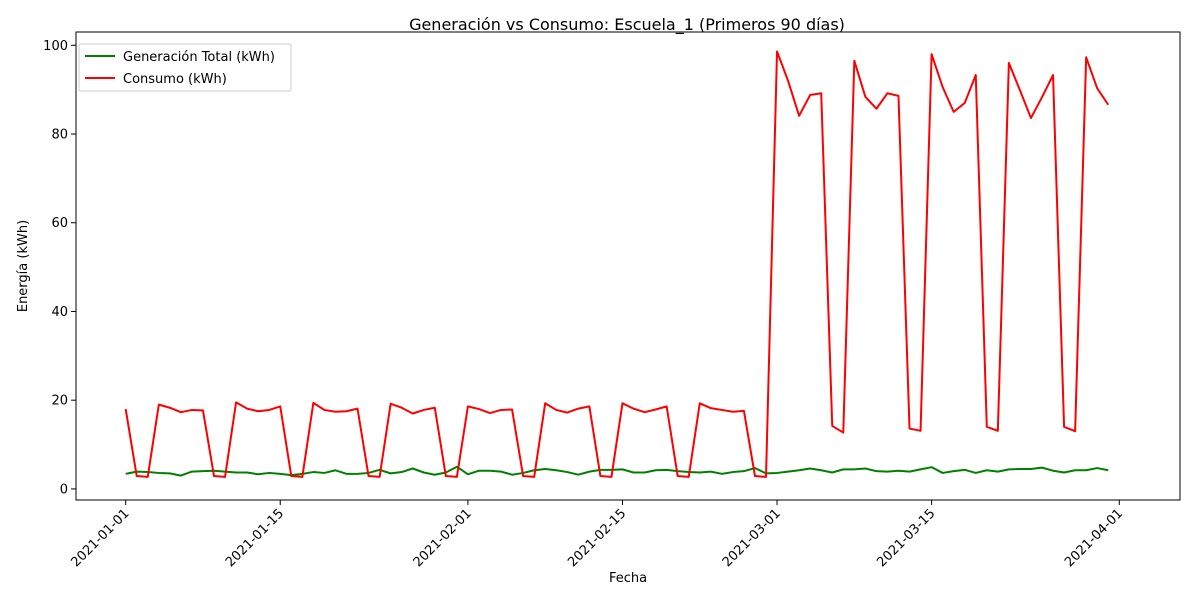 The width and height of the screenshot is (1200, 600). What do you see at coordinates (255, 538) in the screenshot?
I see `x-tick-label: 2021-01-15` at bounding box center [255, 538].